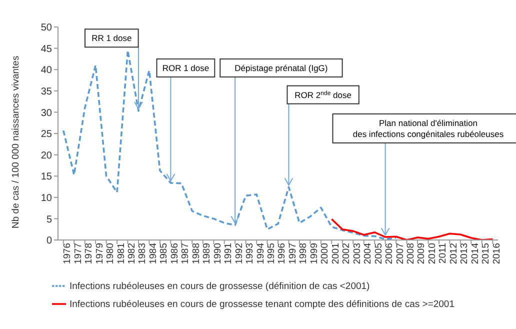 This screenshot has width=516, height=329. Describe the element at coordinates (496, 253) in the screenshot. I see `x-tick-label: 2016` at that location.